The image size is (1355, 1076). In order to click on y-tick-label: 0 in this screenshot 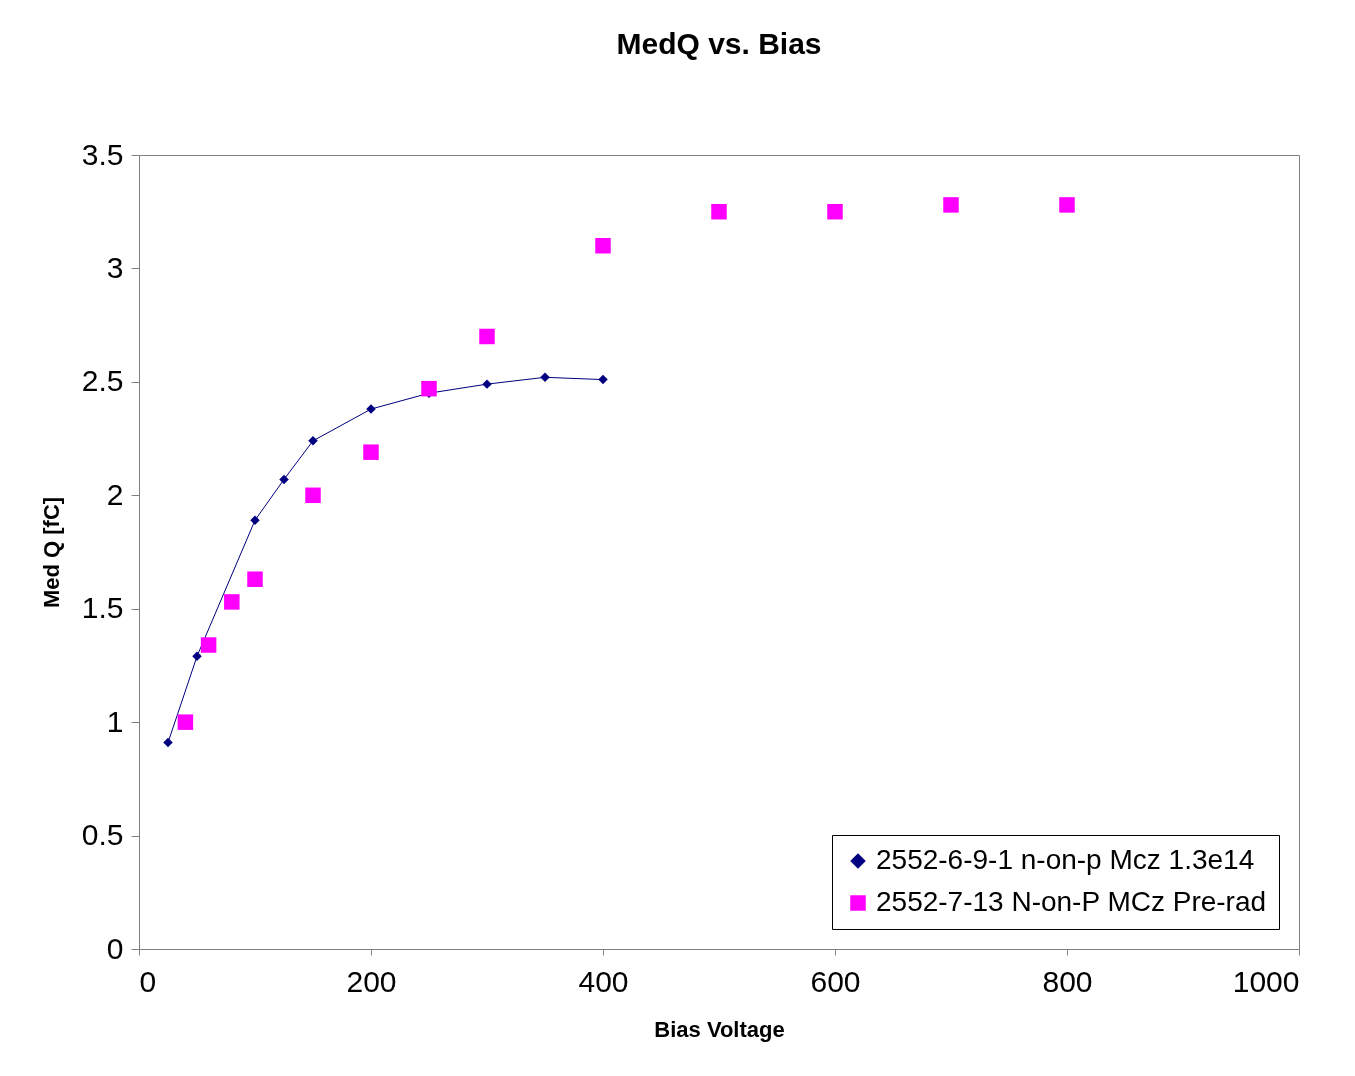, I will do `click(115, 948)`.